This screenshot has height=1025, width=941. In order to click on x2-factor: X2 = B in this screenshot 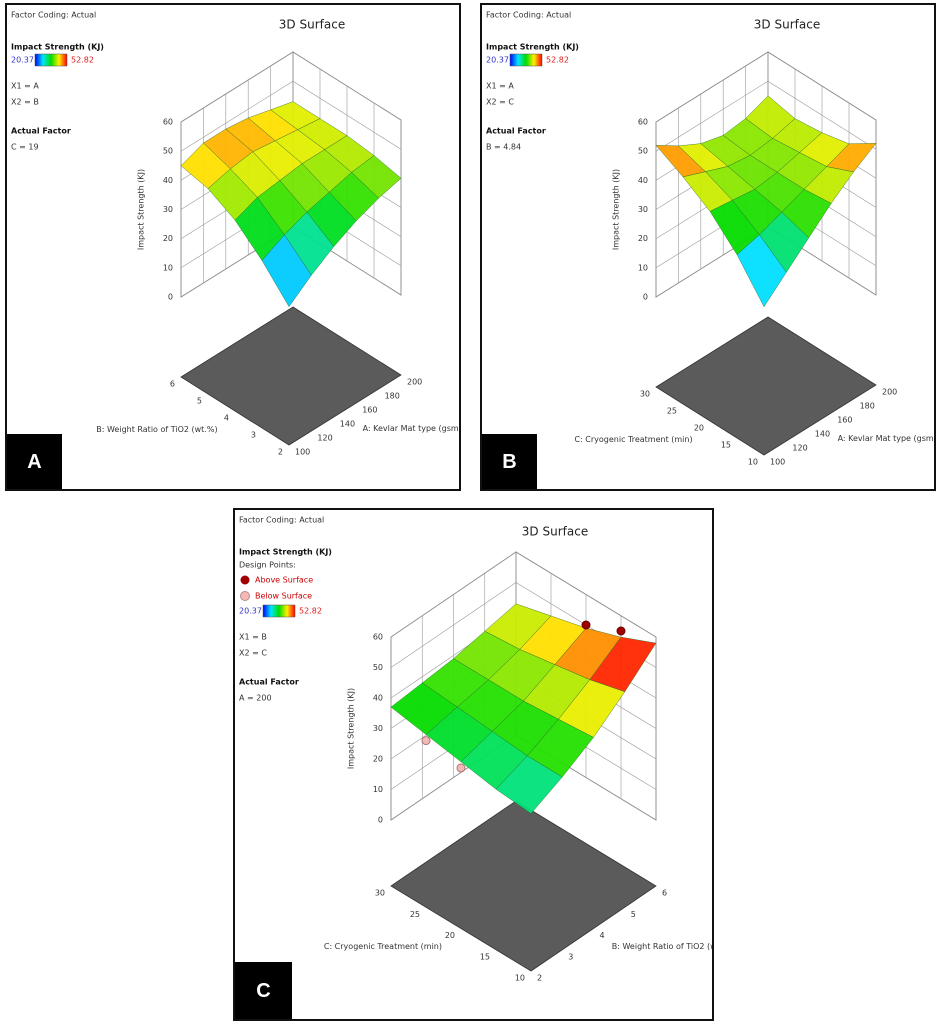, I will do `click(25, 102)`.